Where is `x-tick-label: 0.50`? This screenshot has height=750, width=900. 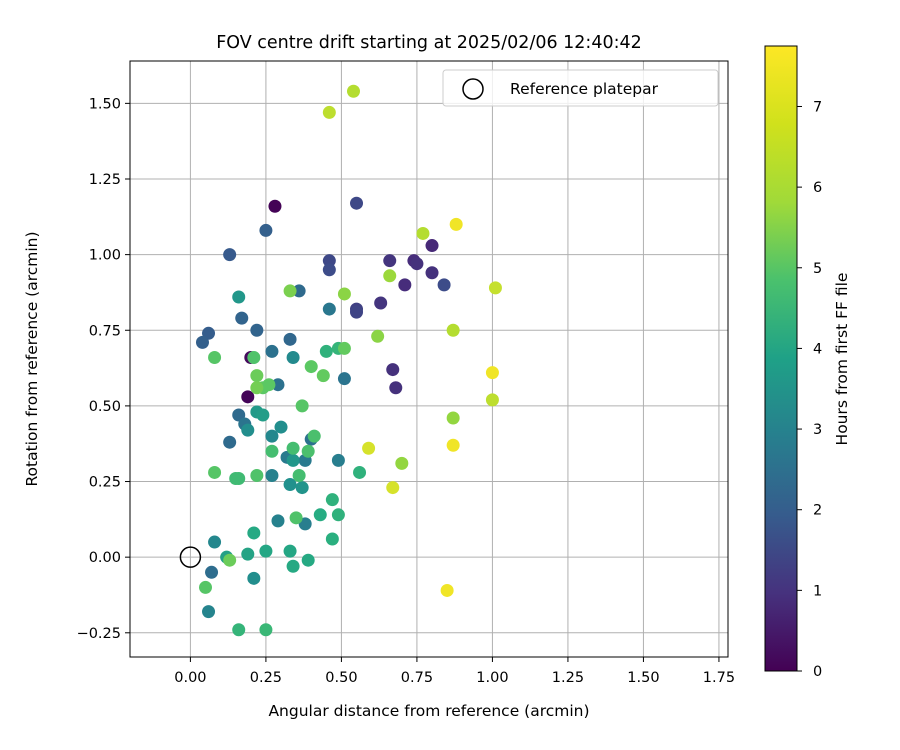
x-tick-label: 0.50 is located at coordinates (341, 678).